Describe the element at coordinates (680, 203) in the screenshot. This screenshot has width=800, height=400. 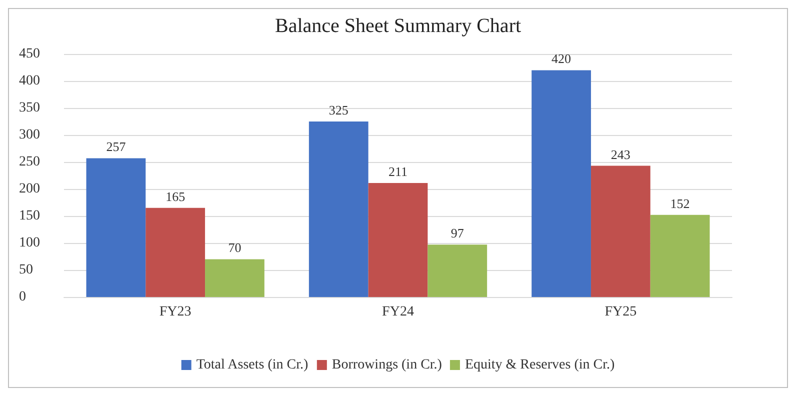
I see `data-label: 152` at that location.